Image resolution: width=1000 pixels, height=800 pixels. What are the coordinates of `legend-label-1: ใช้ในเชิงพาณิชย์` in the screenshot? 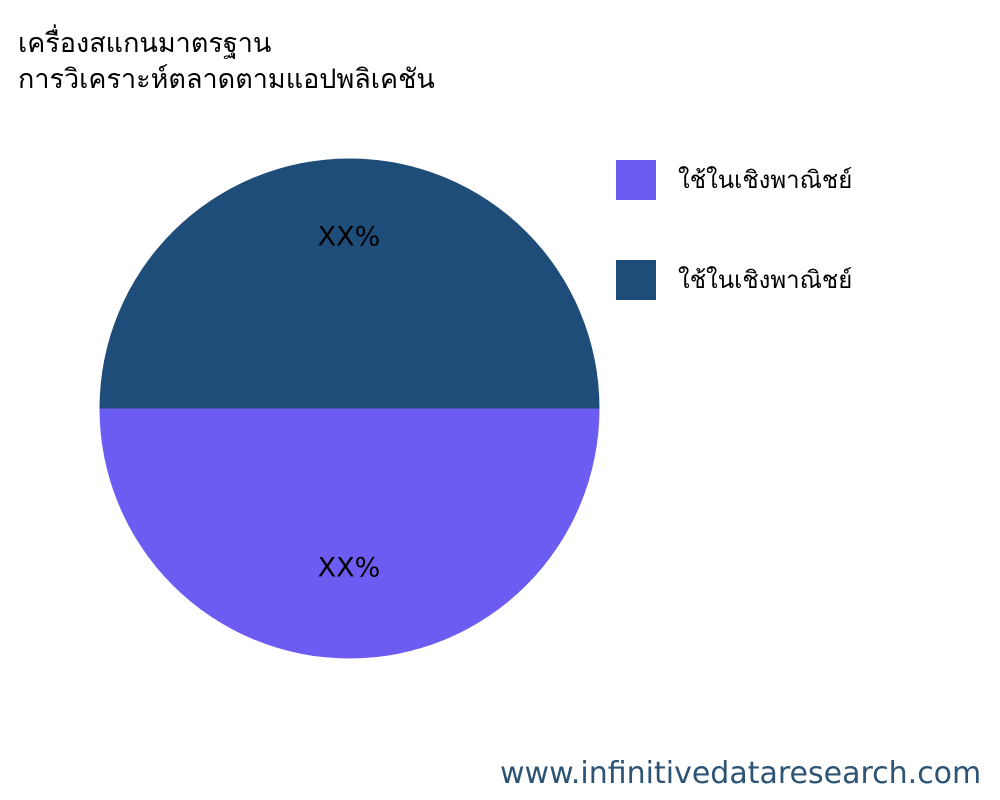 It's located at (765, 280).